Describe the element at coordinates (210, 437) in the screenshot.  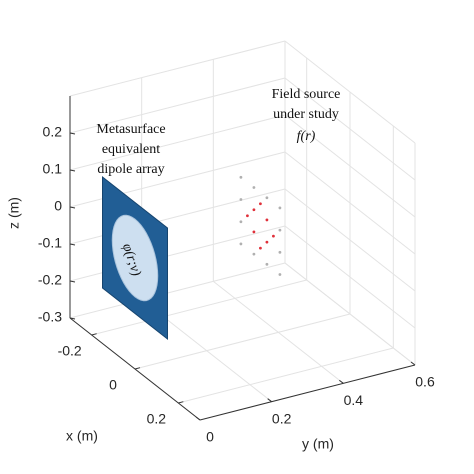
I see `y-tick-label: 0` at that location.